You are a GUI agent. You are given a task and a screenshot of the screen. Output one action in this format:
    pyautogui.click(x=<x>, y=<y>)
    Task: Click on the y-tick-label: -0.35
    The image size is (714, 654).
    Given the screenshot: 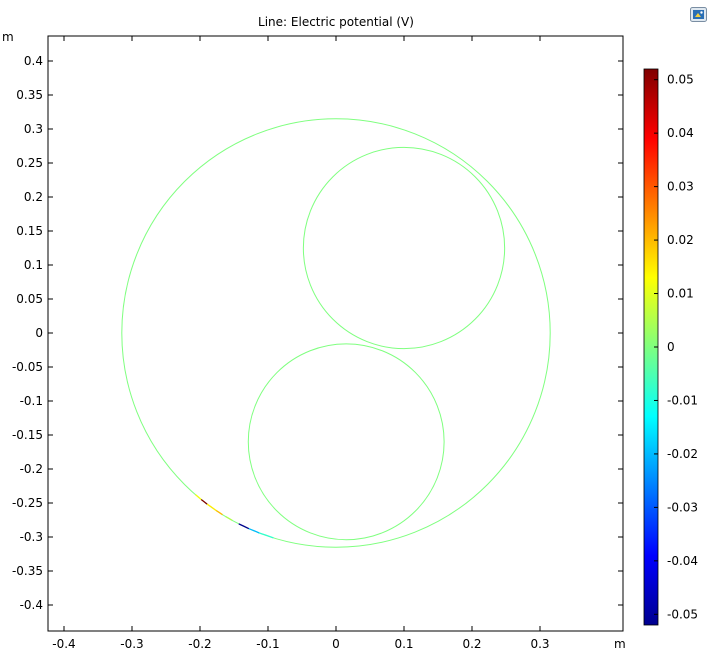 What is the action you would take?
    pyautogui.click(x=27, y=571)
    